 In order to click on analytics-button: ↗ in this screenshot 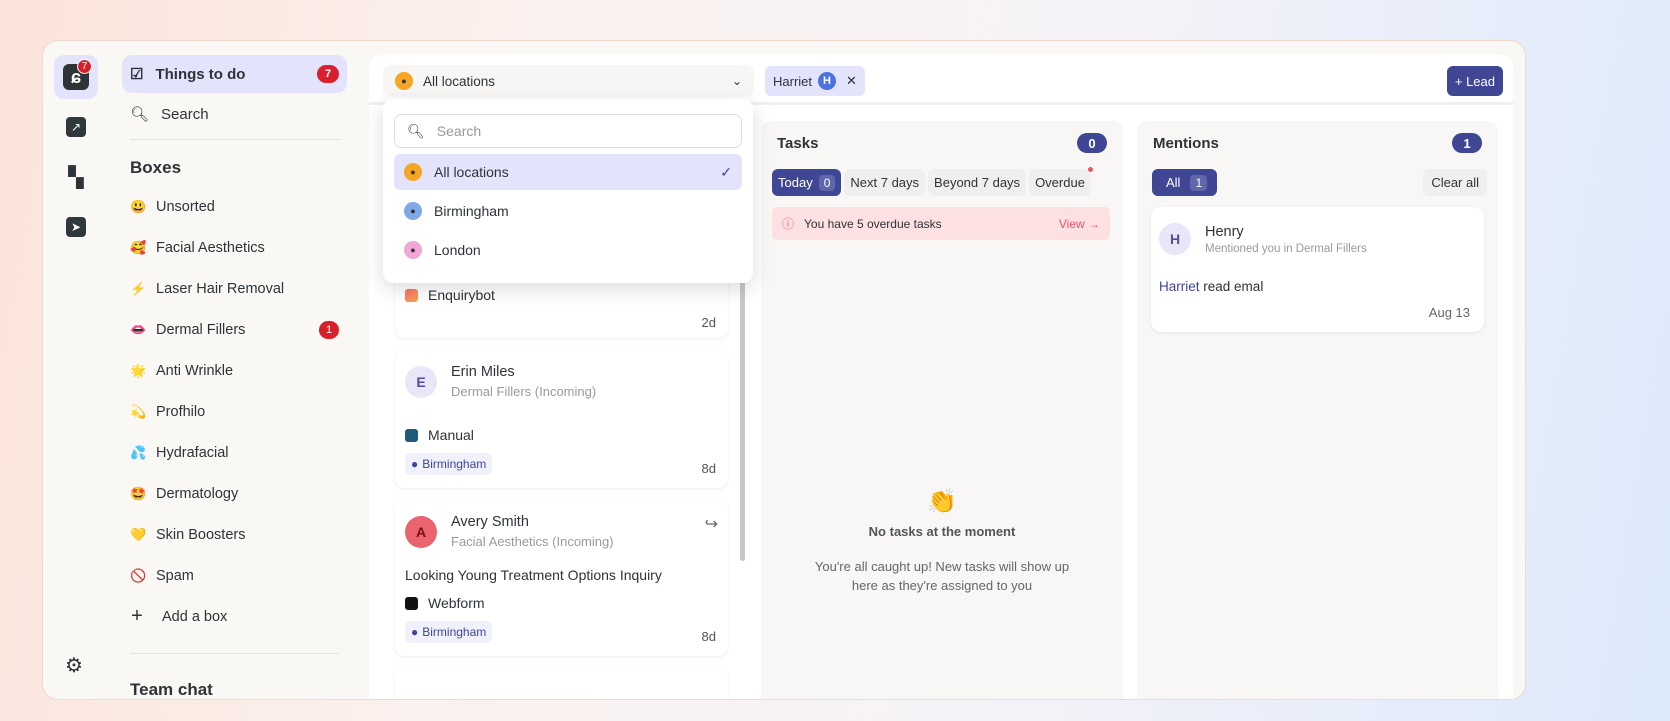, I will do `click(76, 127)`.